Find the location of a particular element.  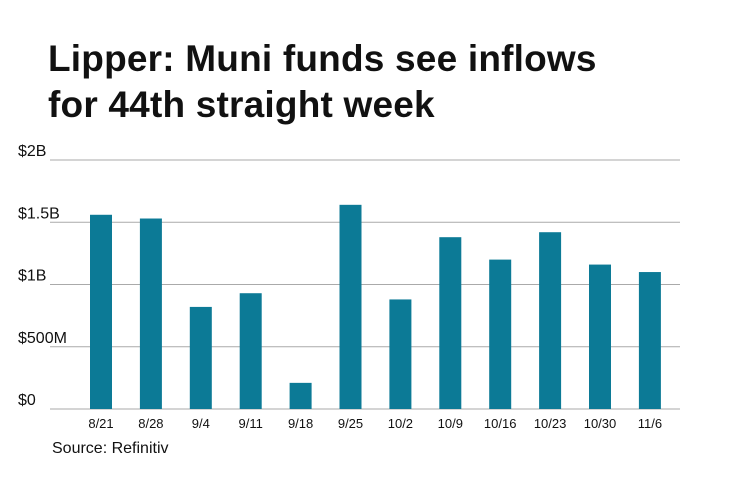

chart-title-line1: Lipper: Muni funds see inflows is located at coordinates (322, 58).